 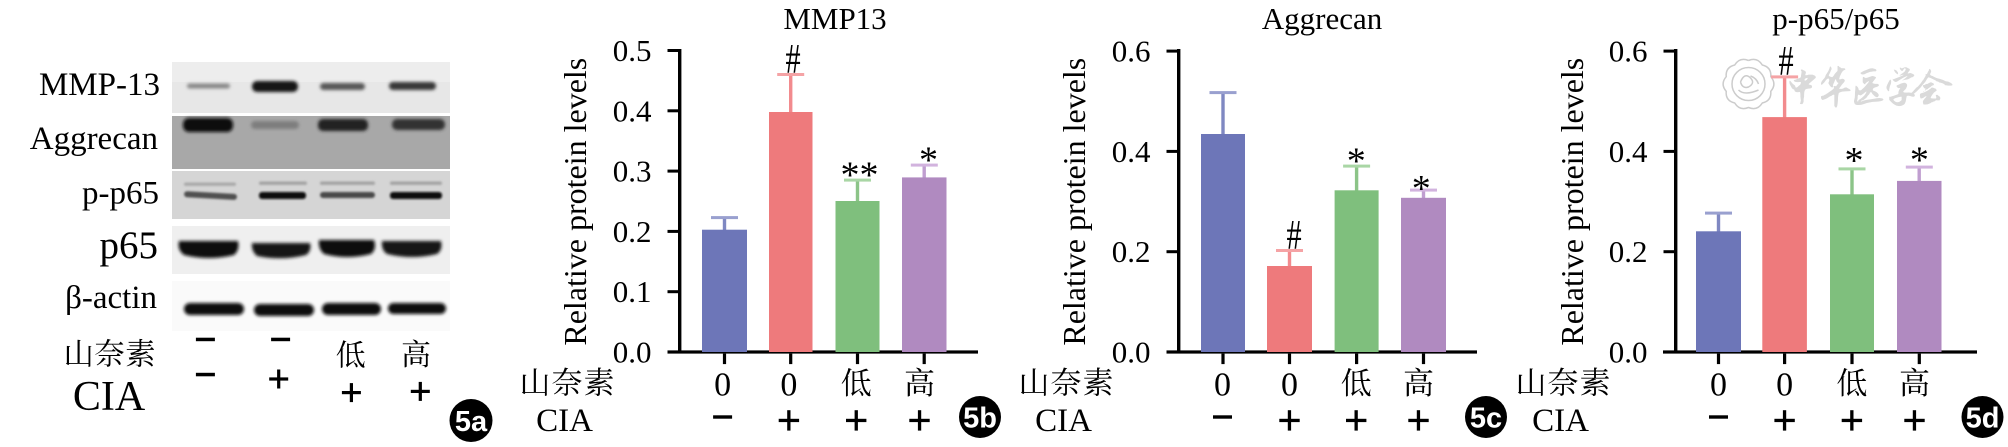 I want to click on svg-text: p-p65/p65, so click(x=1835, y=18).